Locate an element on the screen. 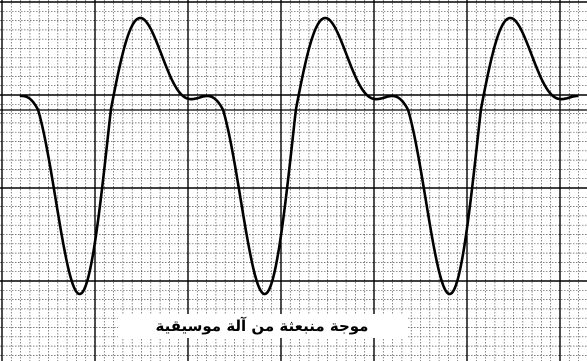  caption-background is located at coordinates (263, 326).